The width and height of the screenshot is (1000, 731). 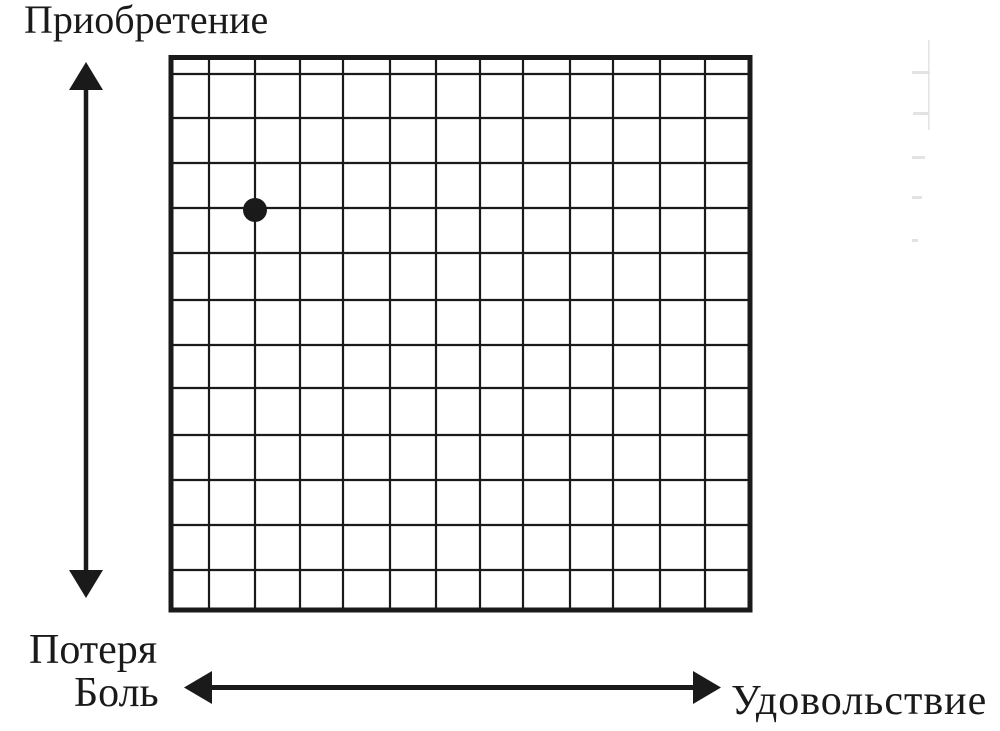 I want to click on axis-label-pain: Боль, so click(x=116, y=693).